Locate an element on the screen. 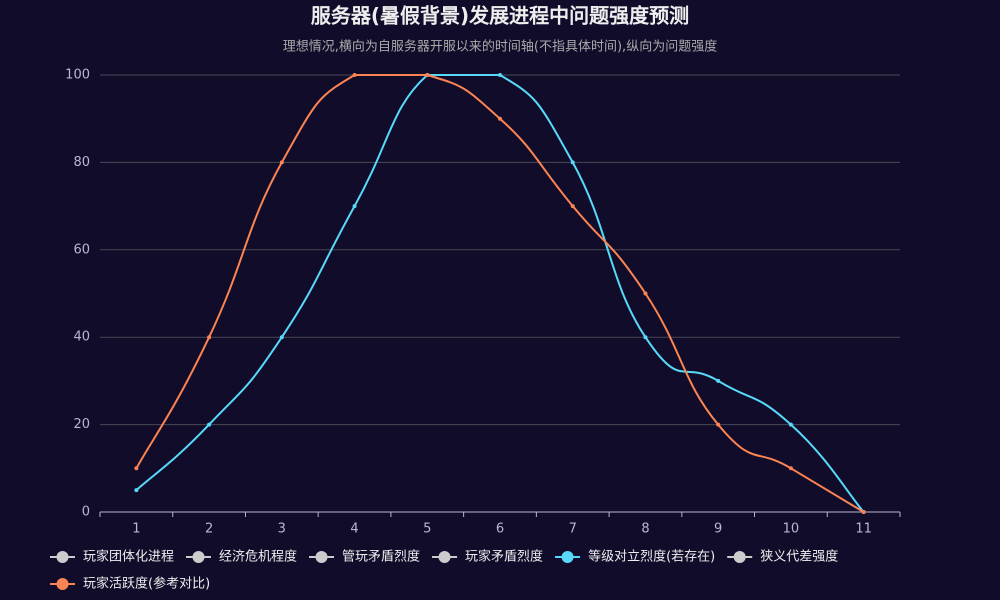  x-tick-label: 10 is located at coordinates (791, 529).